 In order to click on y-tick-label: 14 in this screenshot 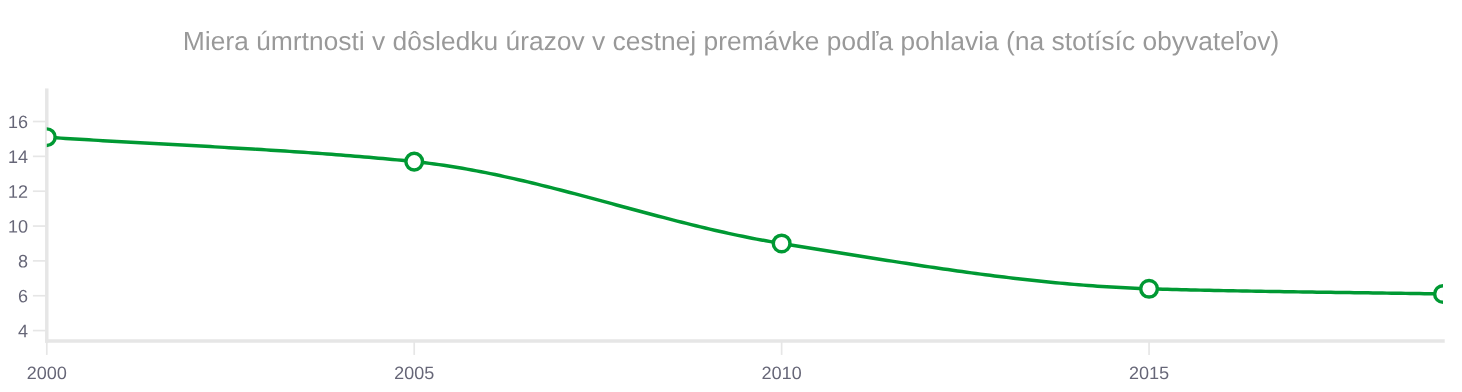, I will do `click(18, 156)`.